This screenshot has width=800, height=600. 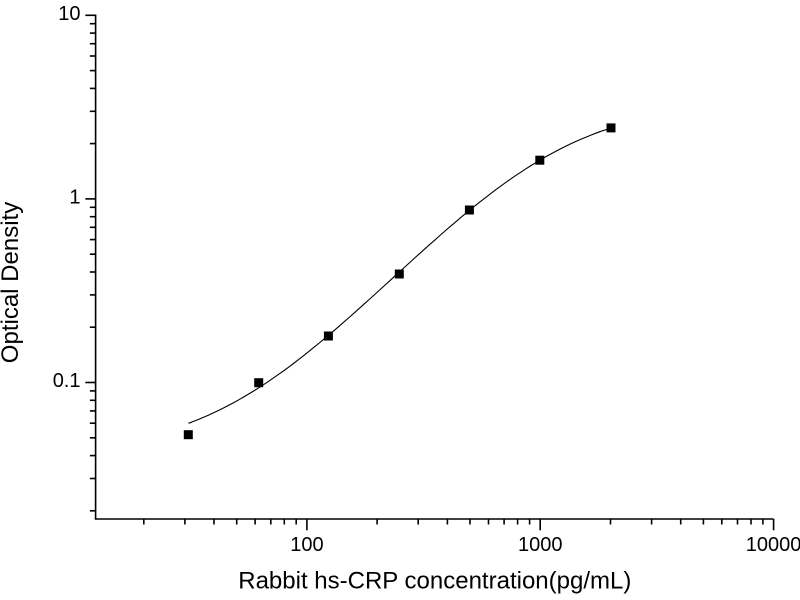 What do you see at coordinates (69, 14) in the screenshot?
I see `svg-text: 10` at bounding box center [69, 14].